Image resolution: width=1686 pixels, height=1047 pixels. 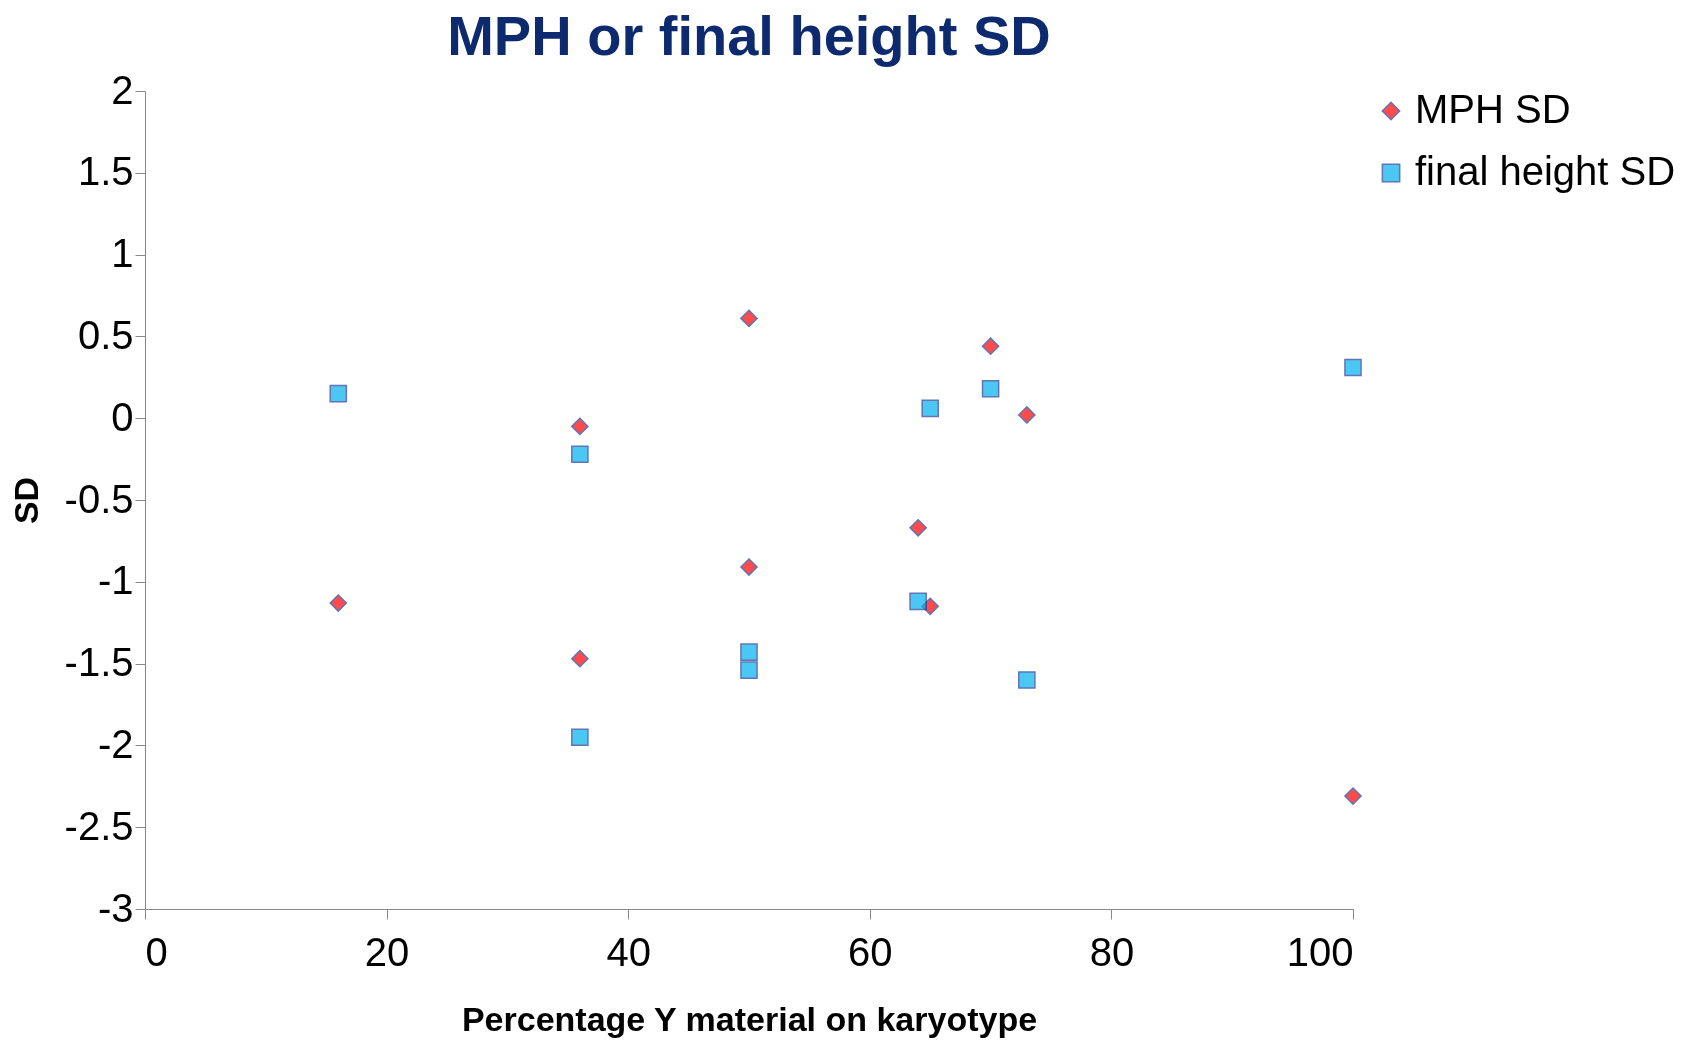 What do you see at coordinates (870, 951) in the screenshot?
I see `x-tick-label: 60` at bounding box center [870, 951].